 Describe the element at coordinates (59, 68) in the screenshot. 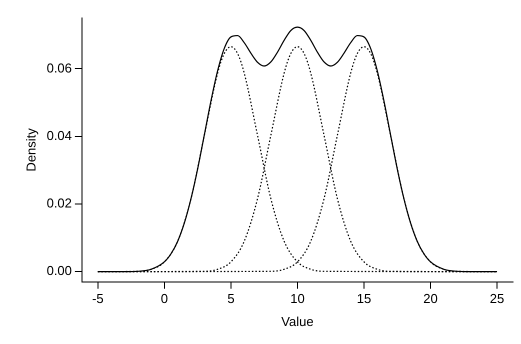

I see `y-tick-label: 0.06` at that location.